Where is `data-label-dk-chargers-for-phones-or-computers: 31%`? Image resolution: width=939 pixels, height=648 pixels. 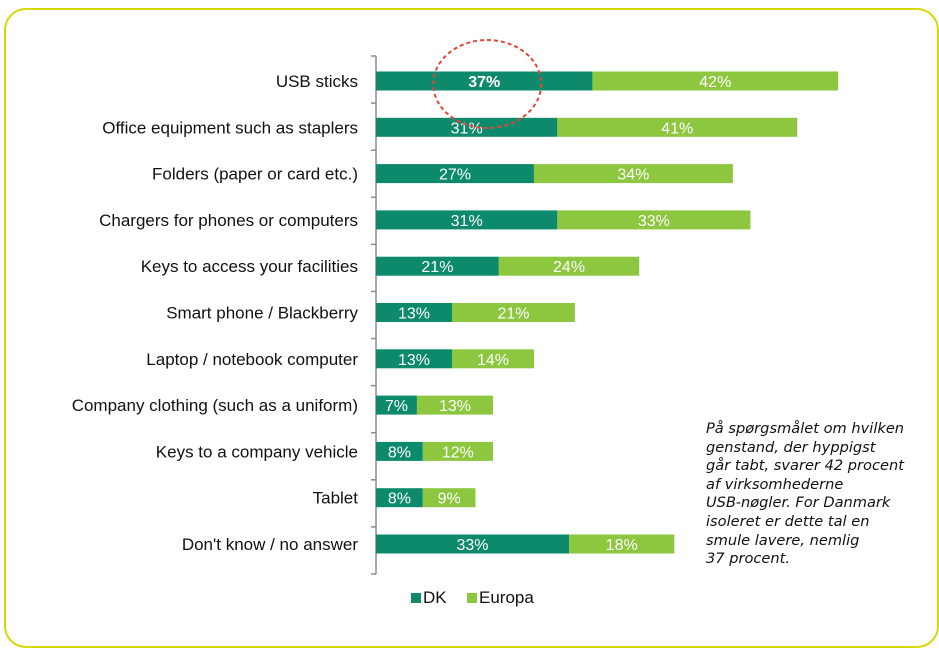
data-label-dk-chargers-for-phones-or-computers: 31% is located at coordinates (467, 221).